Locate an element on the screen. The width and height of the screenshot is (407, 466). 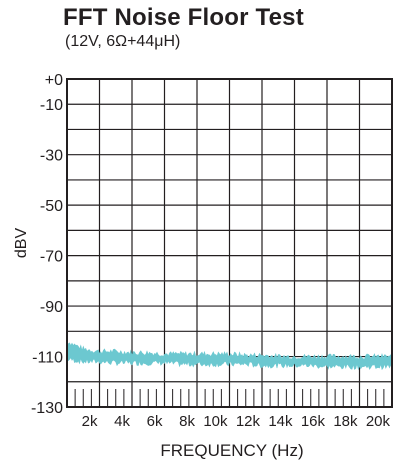
y-tick-label-7: -130 is located at coordinates (47, 408).